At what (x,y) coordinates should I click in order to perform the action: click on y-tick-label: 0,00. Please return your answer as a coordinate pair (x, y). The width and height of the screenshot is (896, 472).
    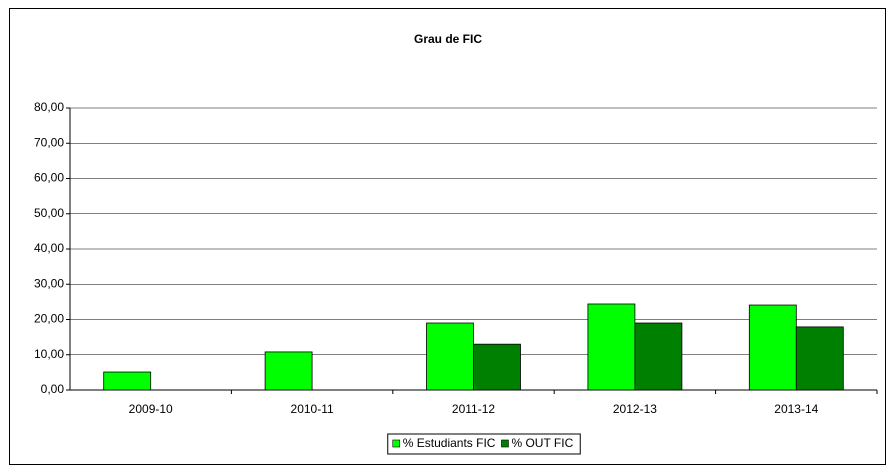
    Looking at the image, I should click on (53, 389).